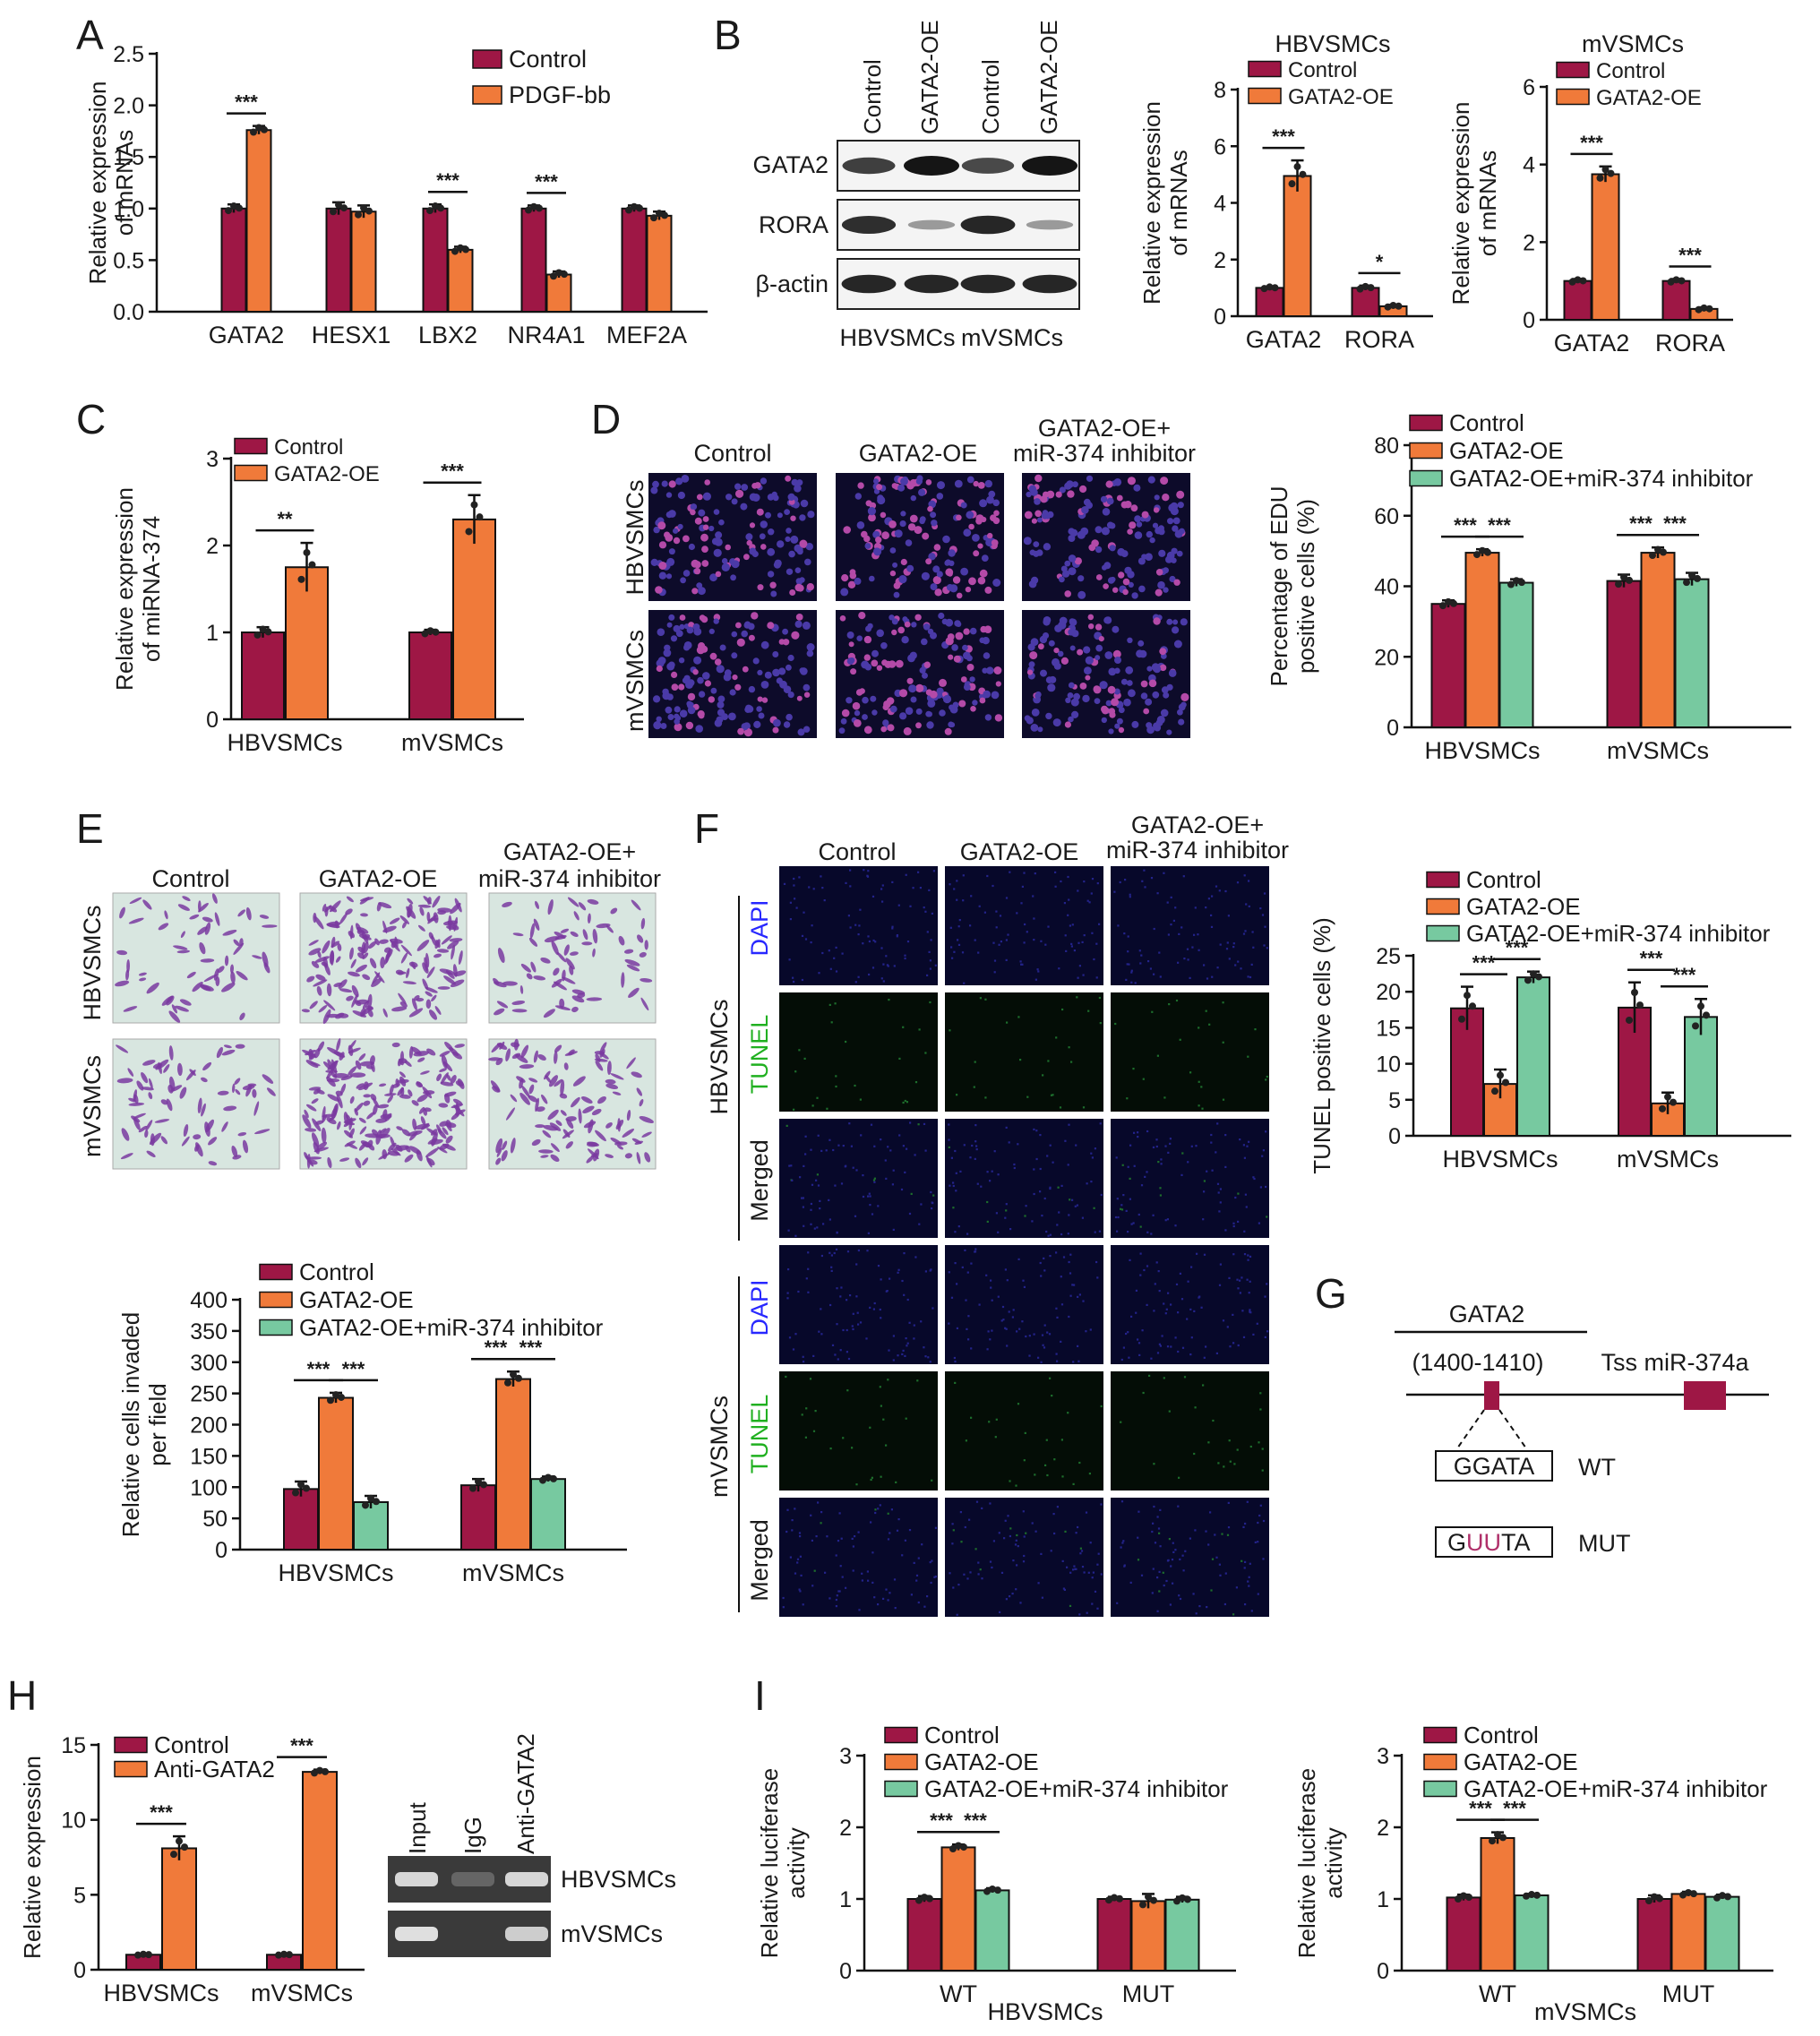 Image resolution: width=1820 pixels, height=2036 pixels. I want to click on y-tick-label: 5, so click(79, 1896).